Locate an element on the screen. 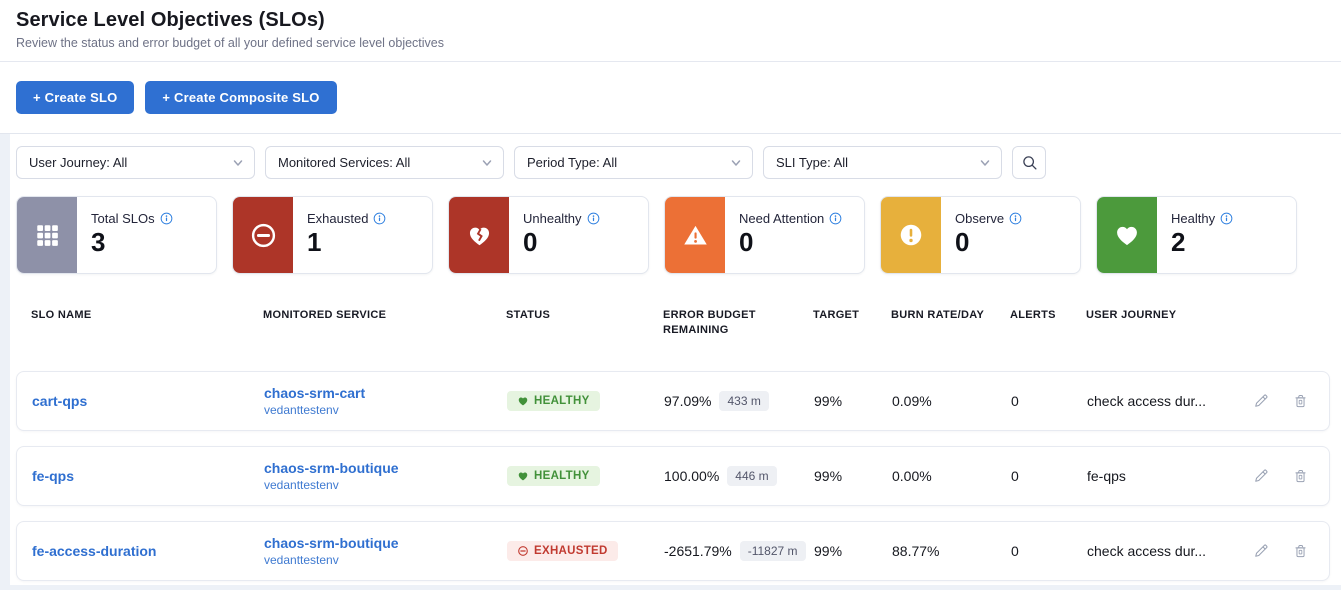  search-button is located at coordinates (1029, 162).